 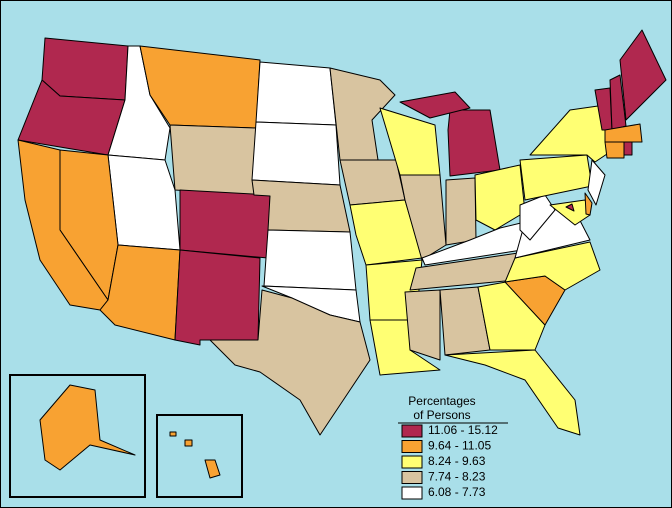 I want to click on legend-label: 8.24 - 9.63, so click(x=457, y=461).